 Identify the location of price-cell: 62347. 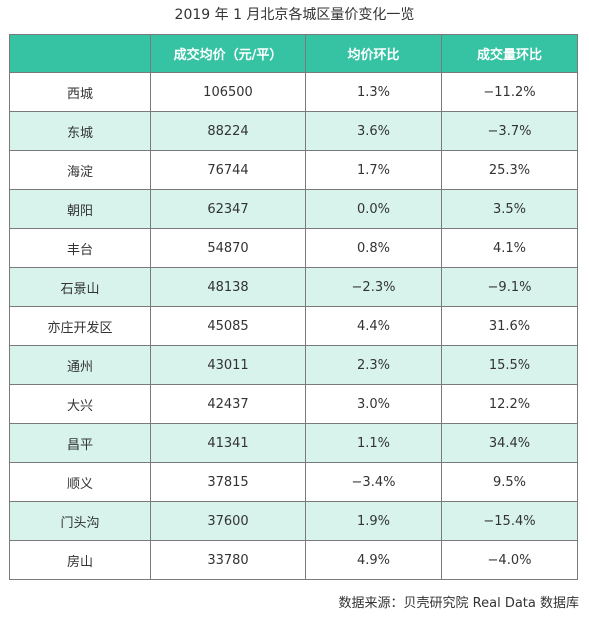
(228, 209).